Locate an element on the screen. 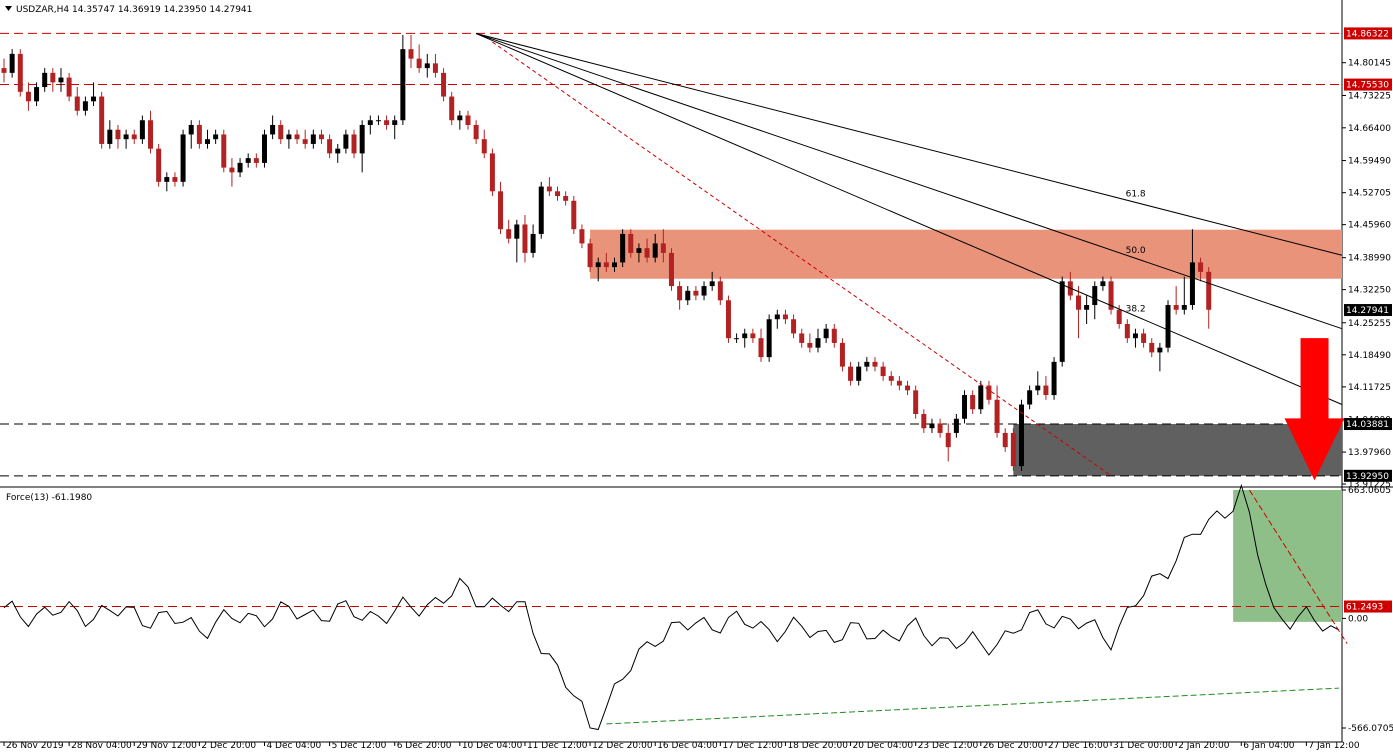  price-tick-label: 14.45960 is located at coordinates (1369, 226).